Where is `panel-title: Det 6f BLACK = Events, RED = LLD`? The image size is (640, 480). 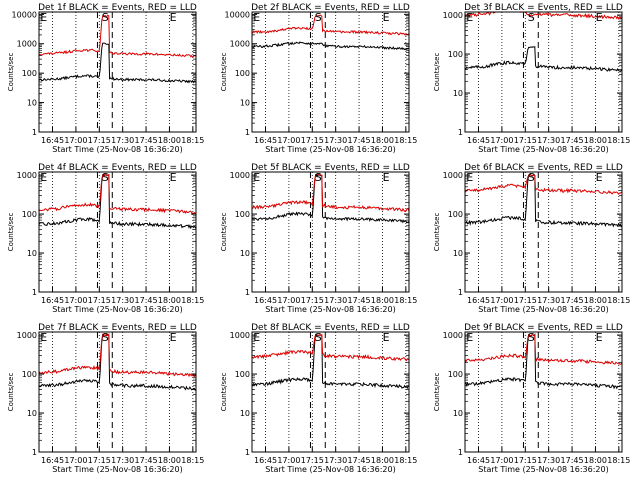
panel-title: Det 6f BLACK = Events, RED = LLD is located at coordinates (543, 168).